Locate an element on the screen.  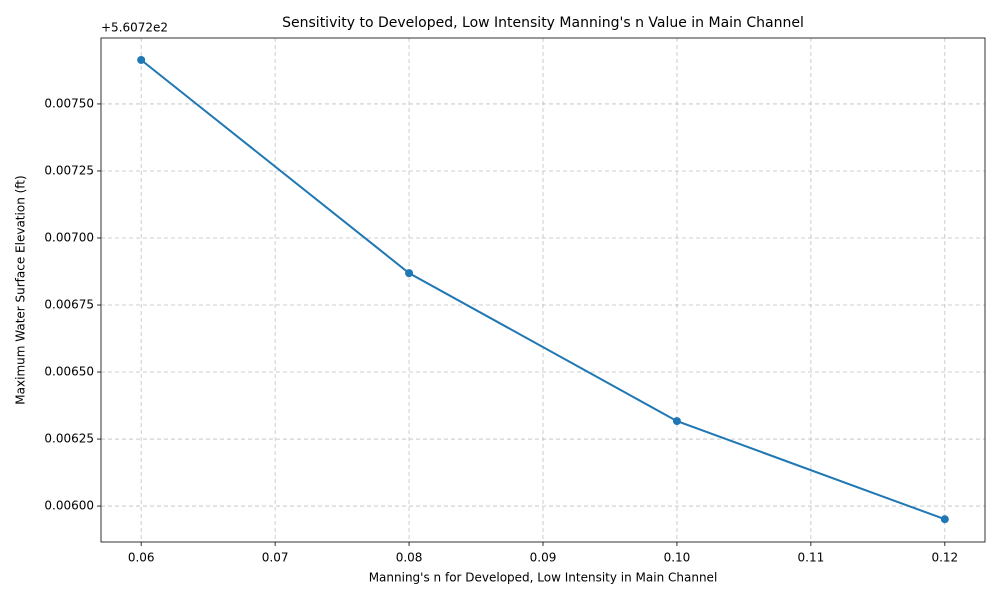
x-tick-label: 0.11 is located at coordinates (811, 558).